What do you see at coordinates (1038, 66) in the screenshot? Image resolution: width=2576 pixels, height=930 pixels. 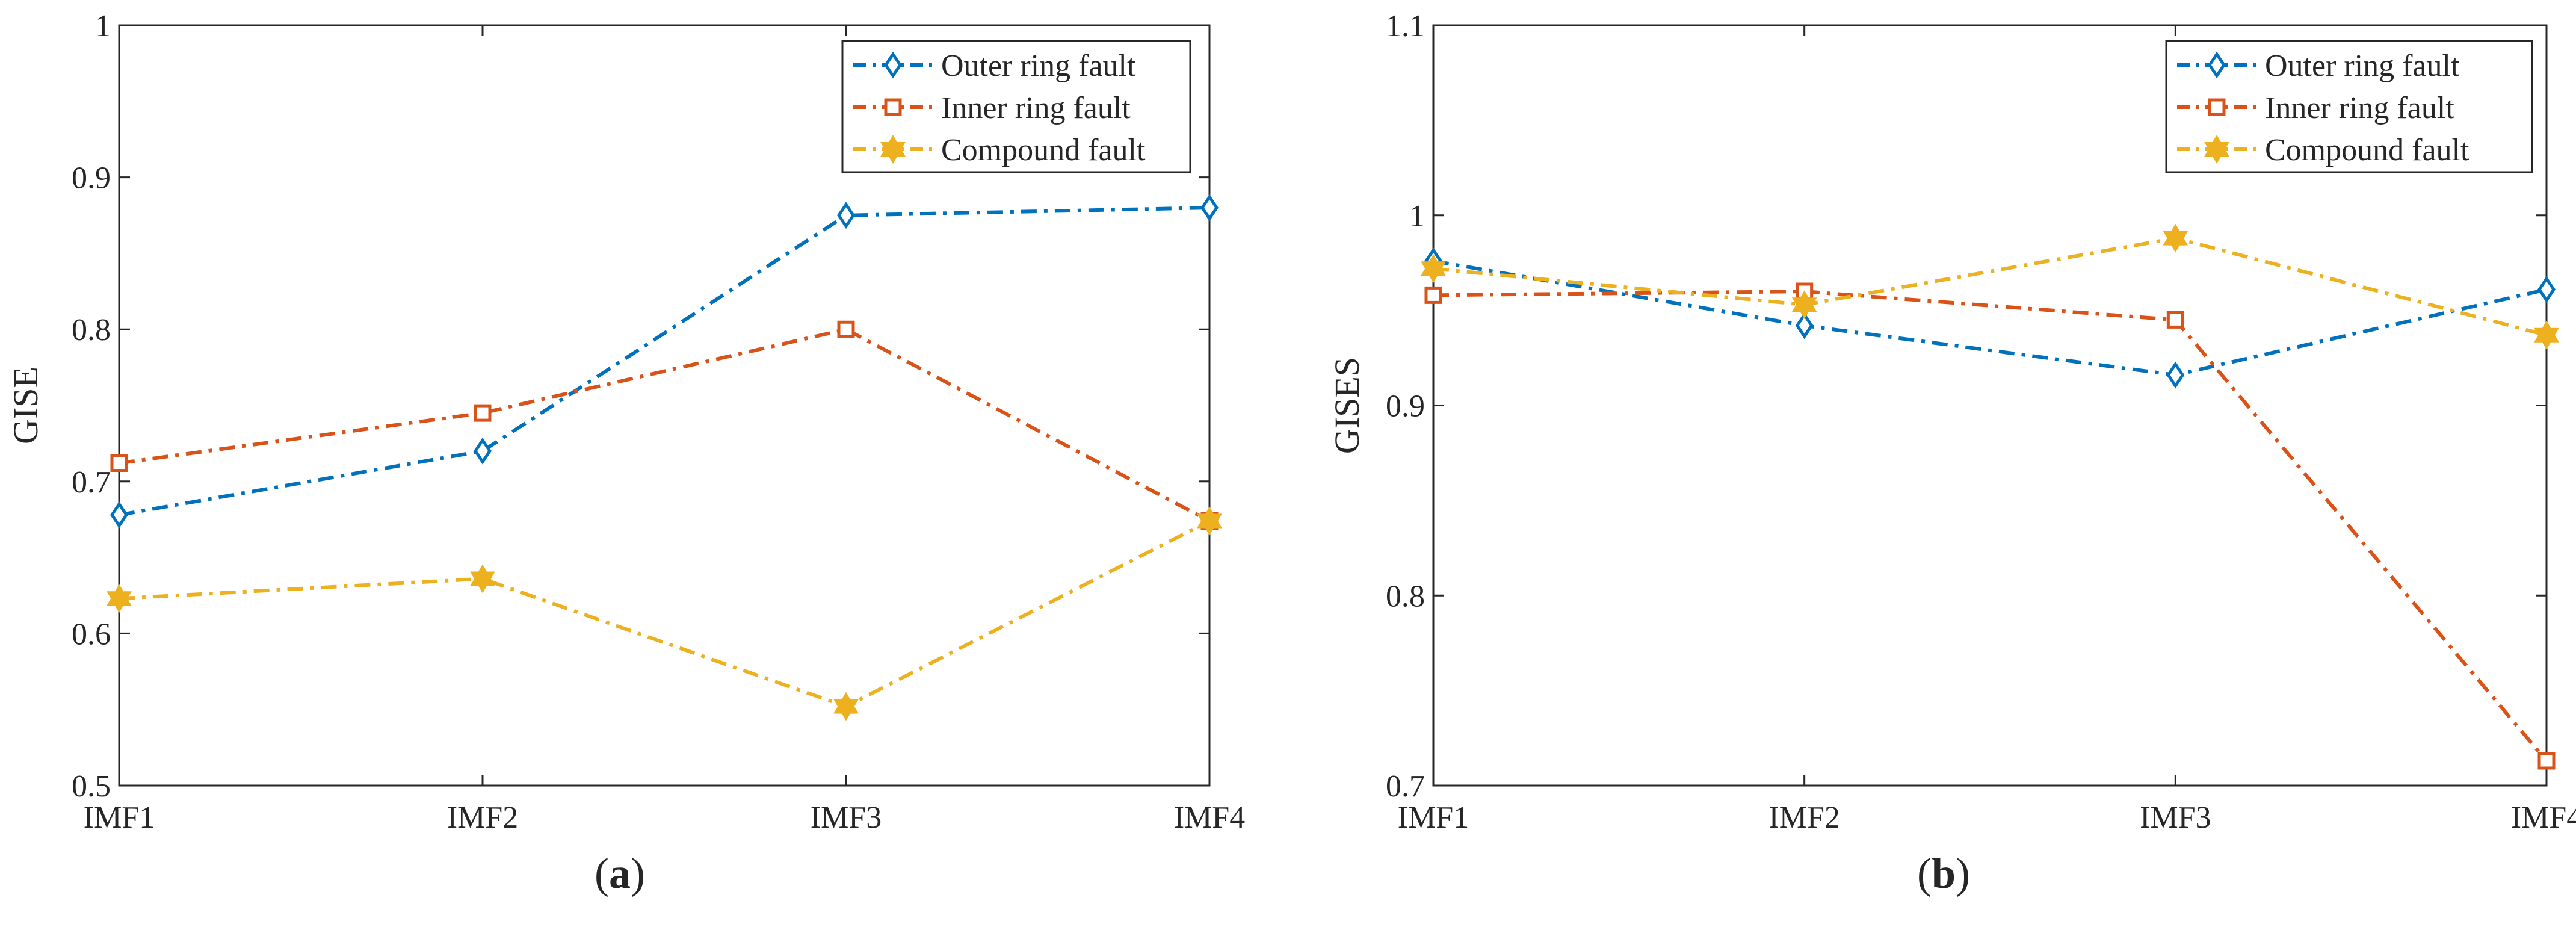 I see `panel-a-legend-label: Outer ring fault` at bounding box center [1038, 66].